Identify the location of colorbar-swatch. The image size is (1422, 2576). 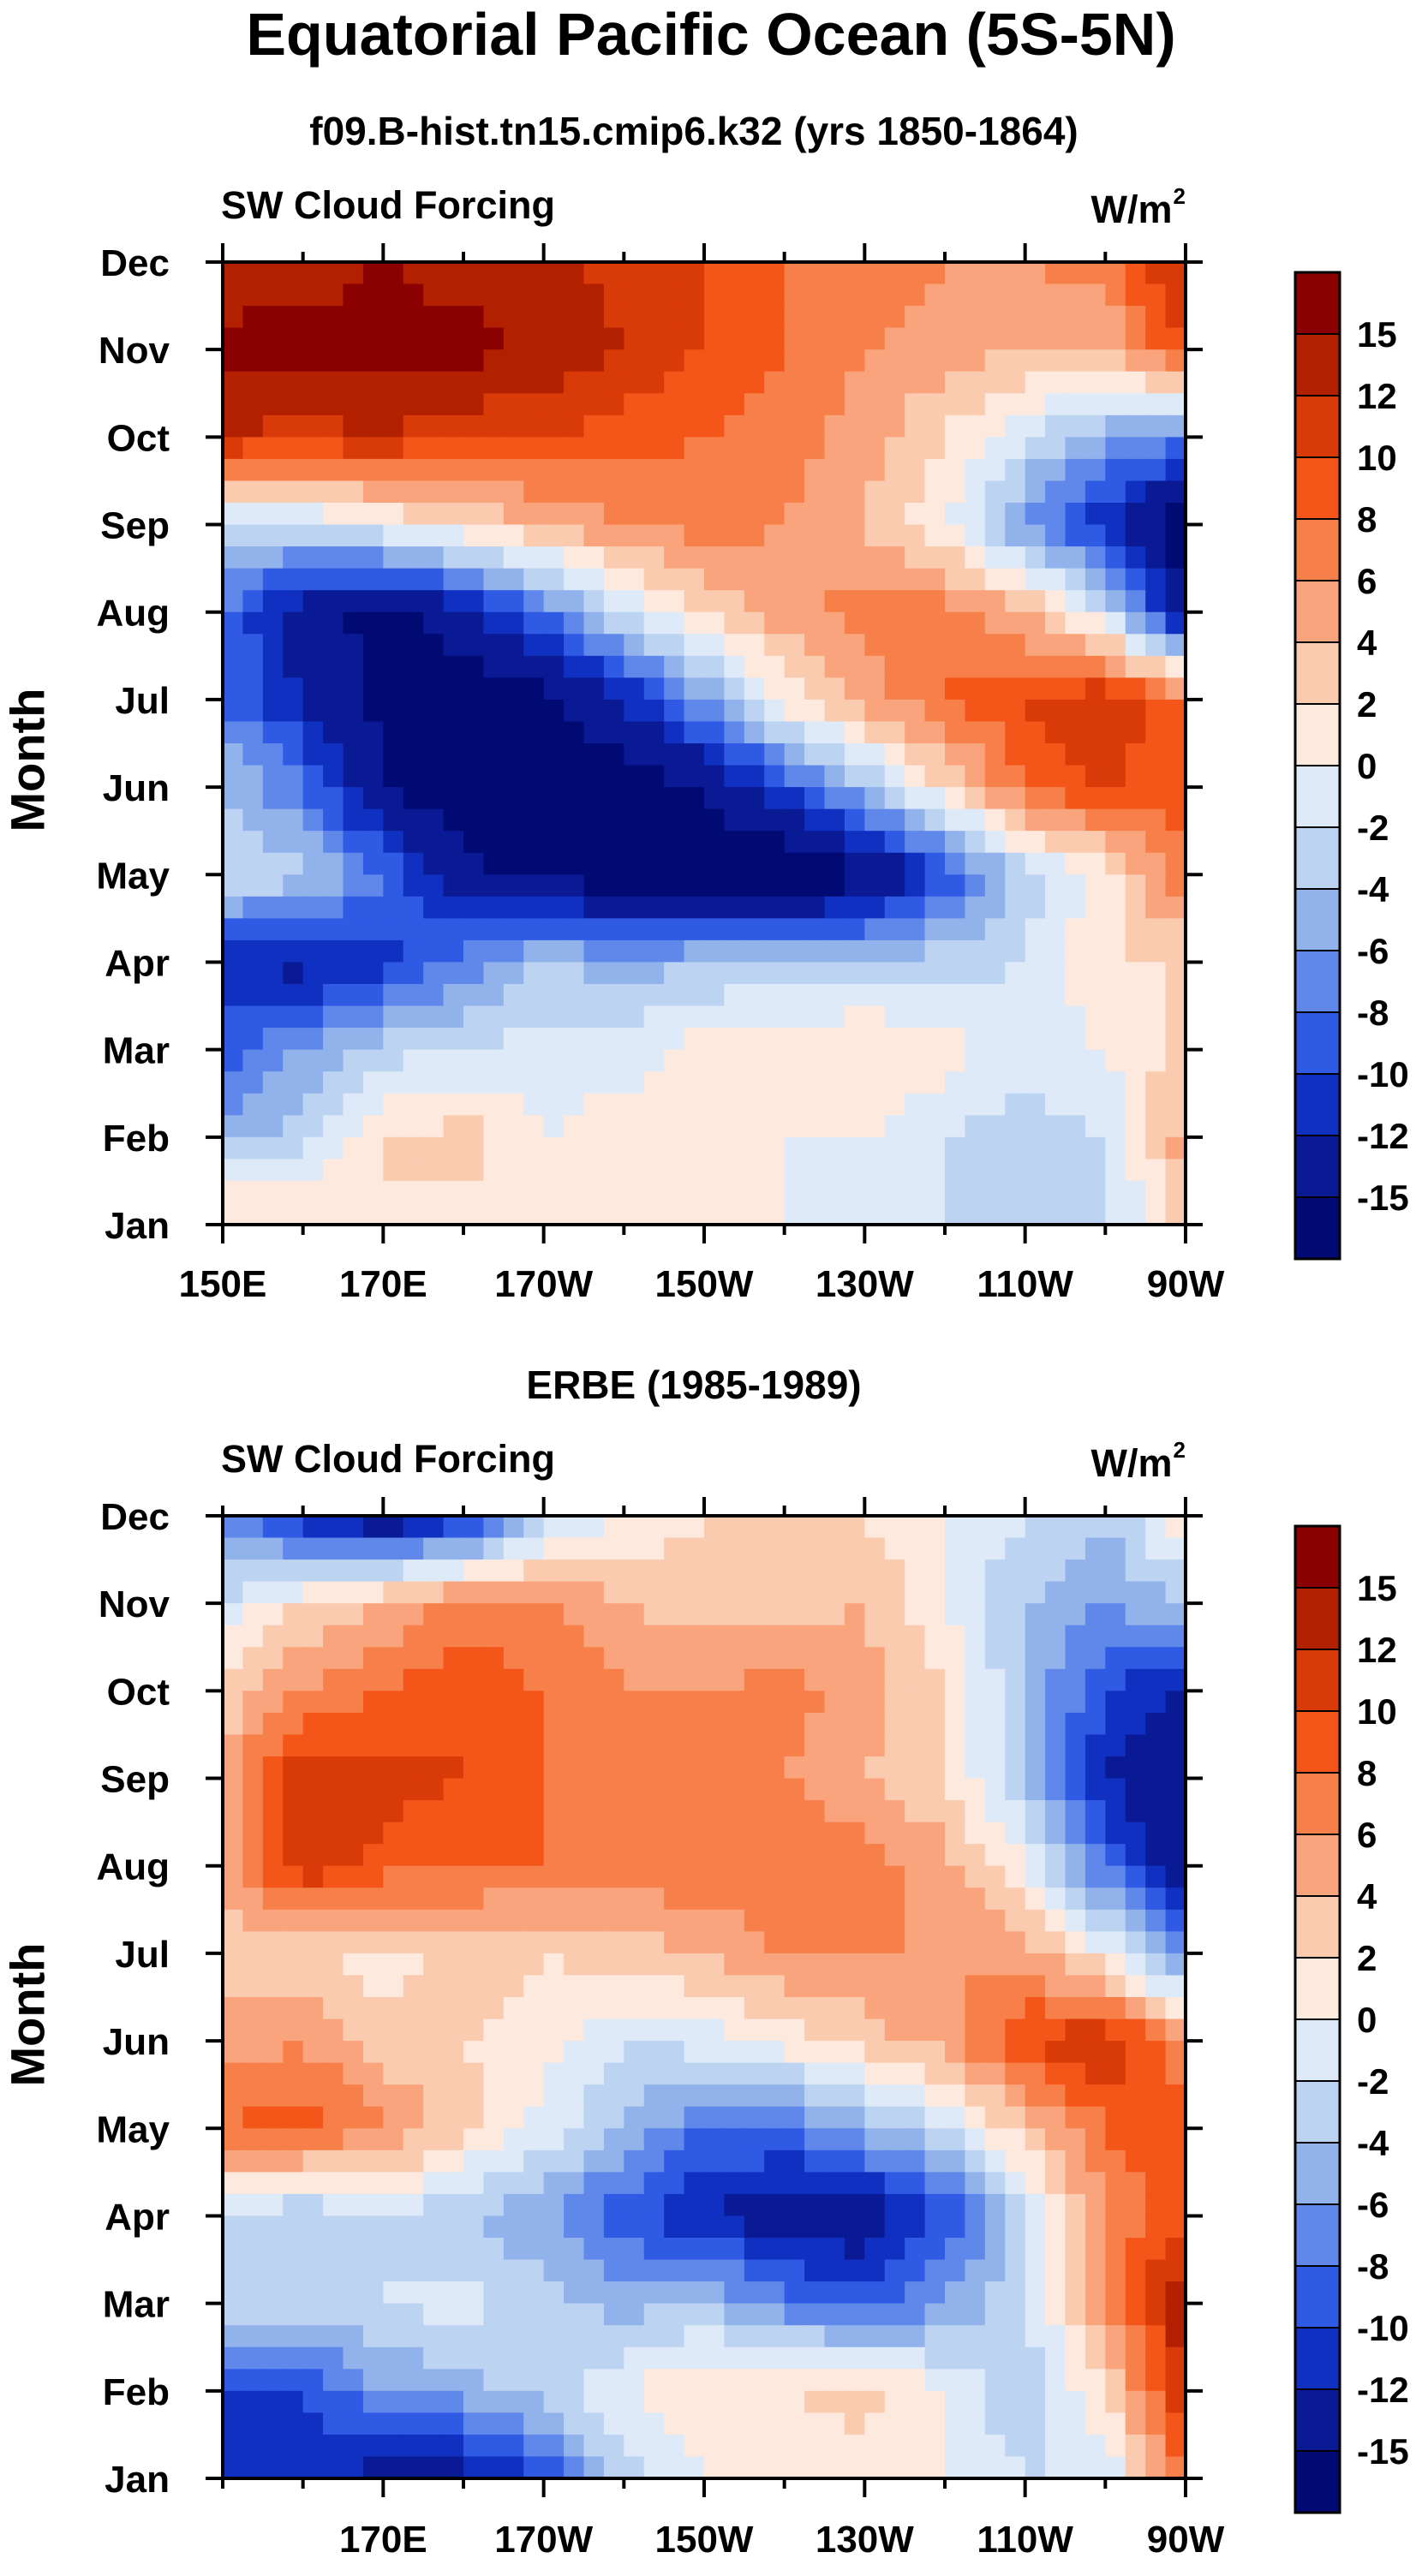
(1318, 2112).